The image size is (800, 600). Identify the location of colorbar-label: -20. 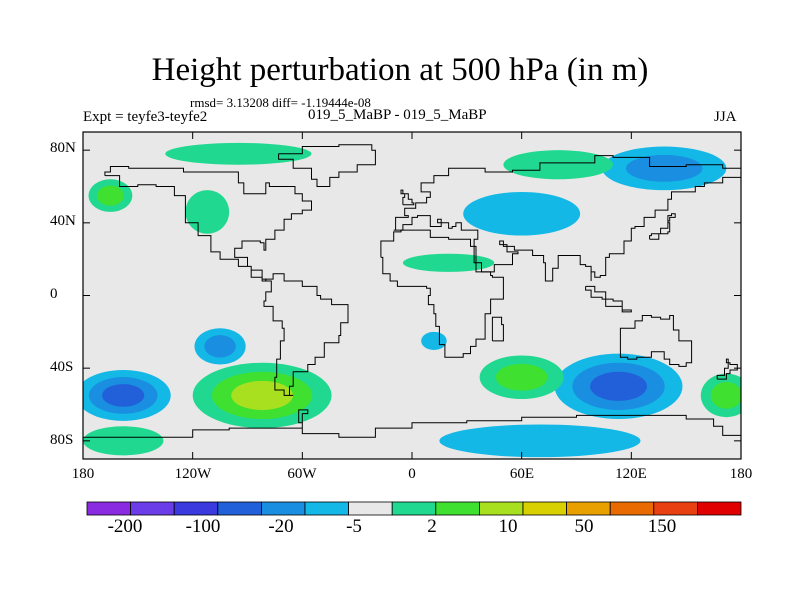
(281, 526).